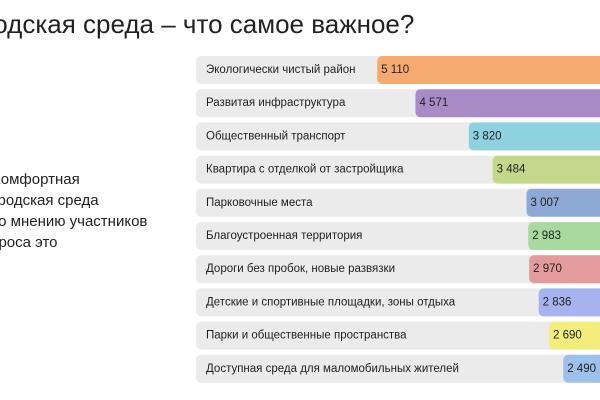 This screenshot has width=600, height=400. What do you see at coordinates (557, 302) in the screenshot?
I see `value-label: 2 836` at bounding box center [557, 302].